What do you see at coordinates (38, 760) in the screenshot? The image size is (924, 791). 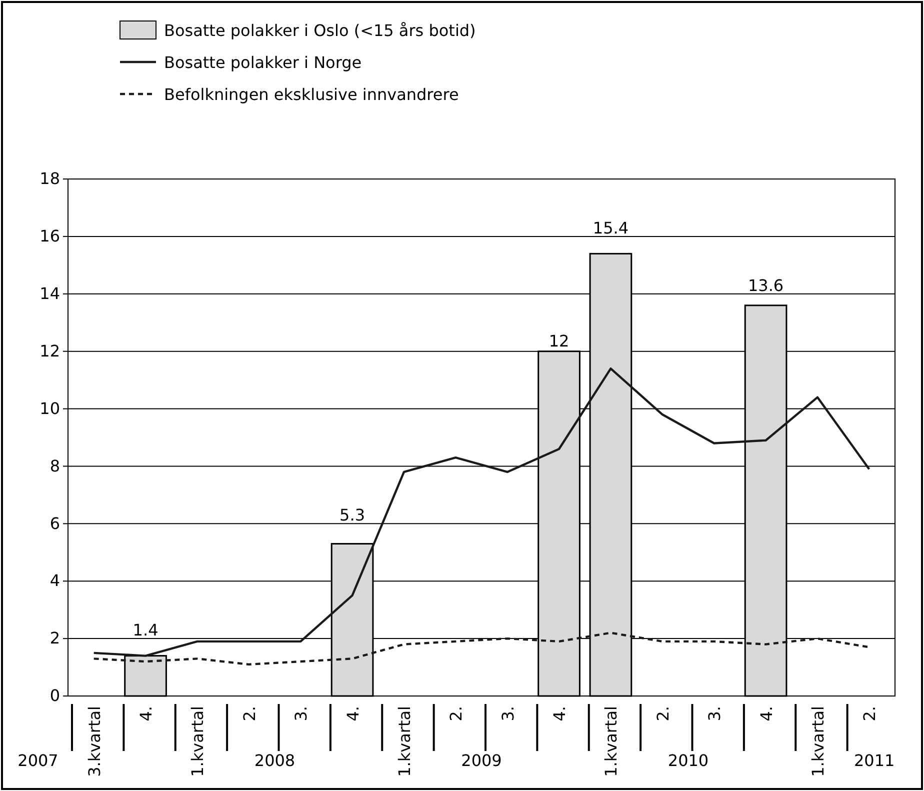 I see `text: 2007` at bounding box center [38, 760].